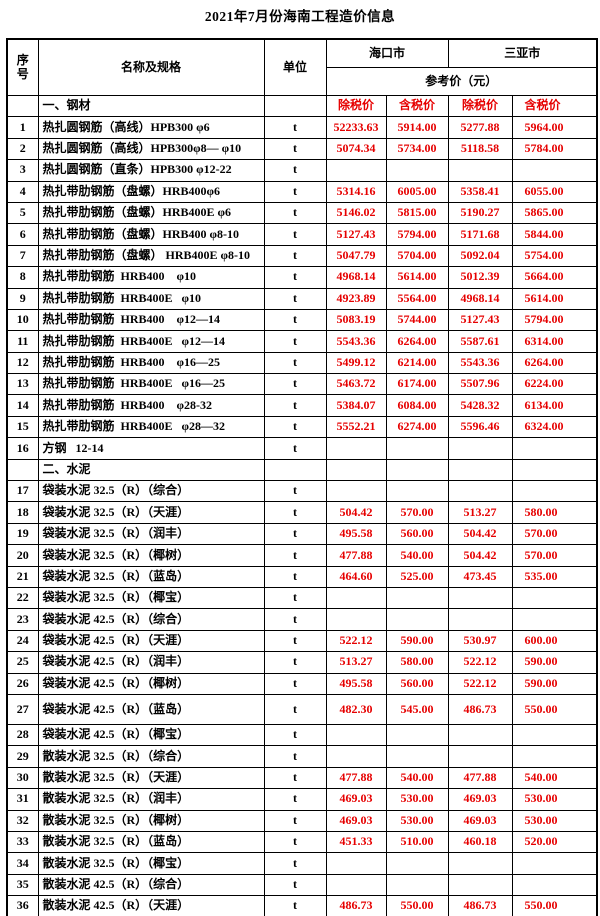  I want to click on name-cell: 散装水泥 32.5（R）（润丰）, so click(151, 799).